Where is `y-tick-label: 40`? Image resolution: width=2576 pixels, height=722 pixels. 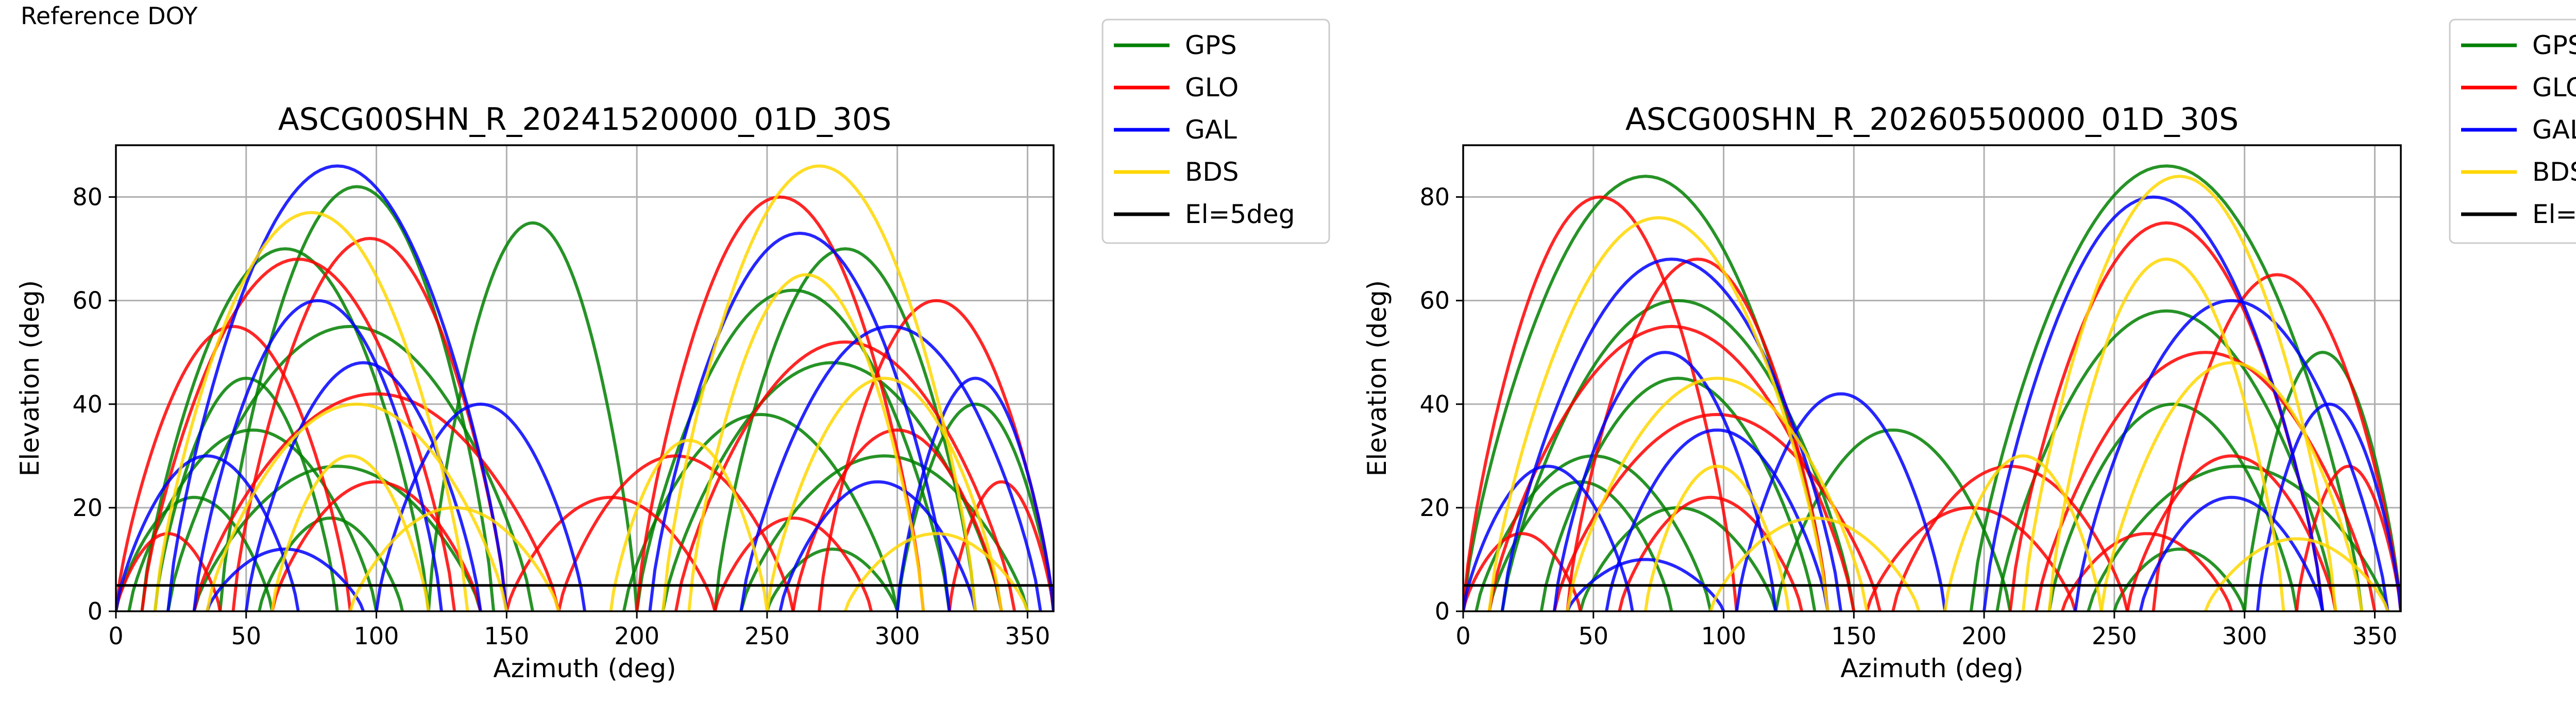 y-tick-label: 40 is located at coordinates (87, 404).